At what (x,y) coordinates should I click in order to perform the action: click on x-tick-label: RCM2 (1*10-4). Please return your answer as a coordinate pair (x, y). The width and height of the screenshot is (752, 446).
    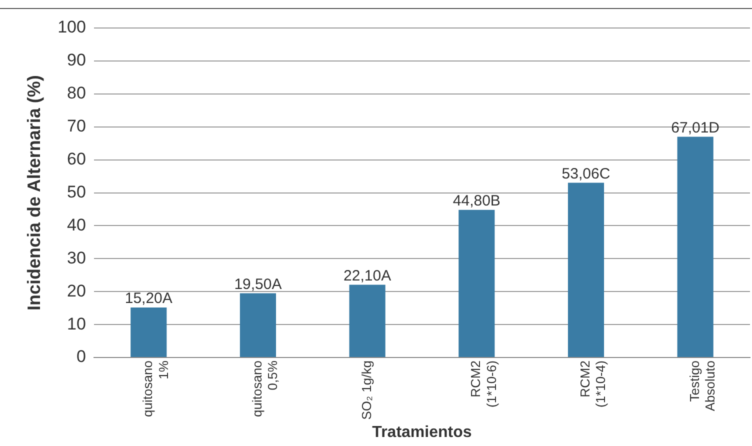
    Looking at the image, I should click on (593, 384).